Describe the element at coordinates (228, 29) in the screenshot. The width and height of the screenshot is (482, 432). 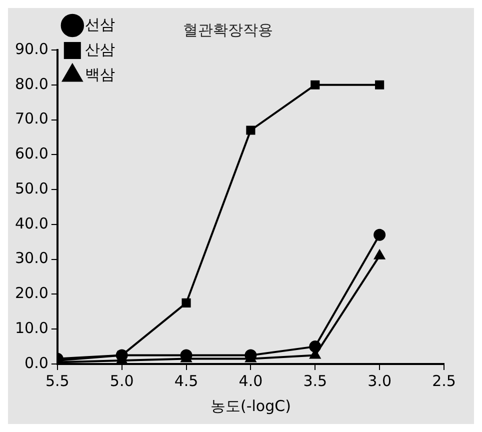
I see `chart-title: 혈관확장작용` at that location.